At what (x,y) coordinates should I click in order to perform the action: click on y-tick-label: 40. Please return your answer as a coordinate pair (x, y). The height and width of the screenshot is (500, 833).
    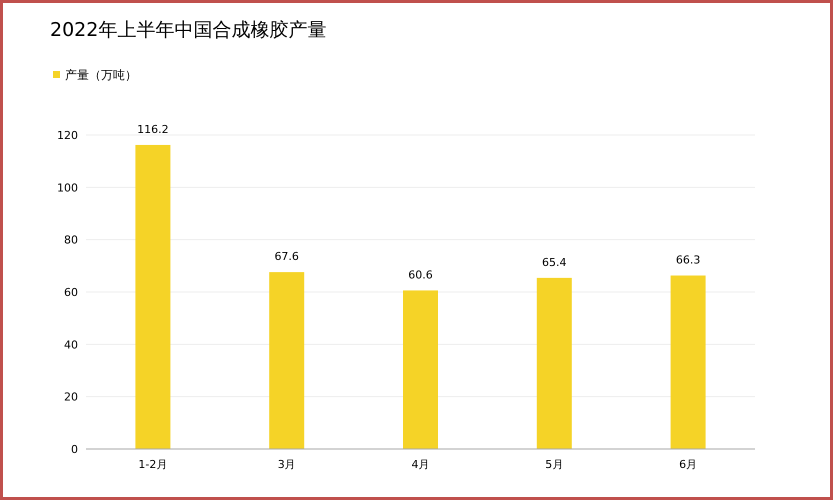
    Looking at the image, I should click on (71, 345).